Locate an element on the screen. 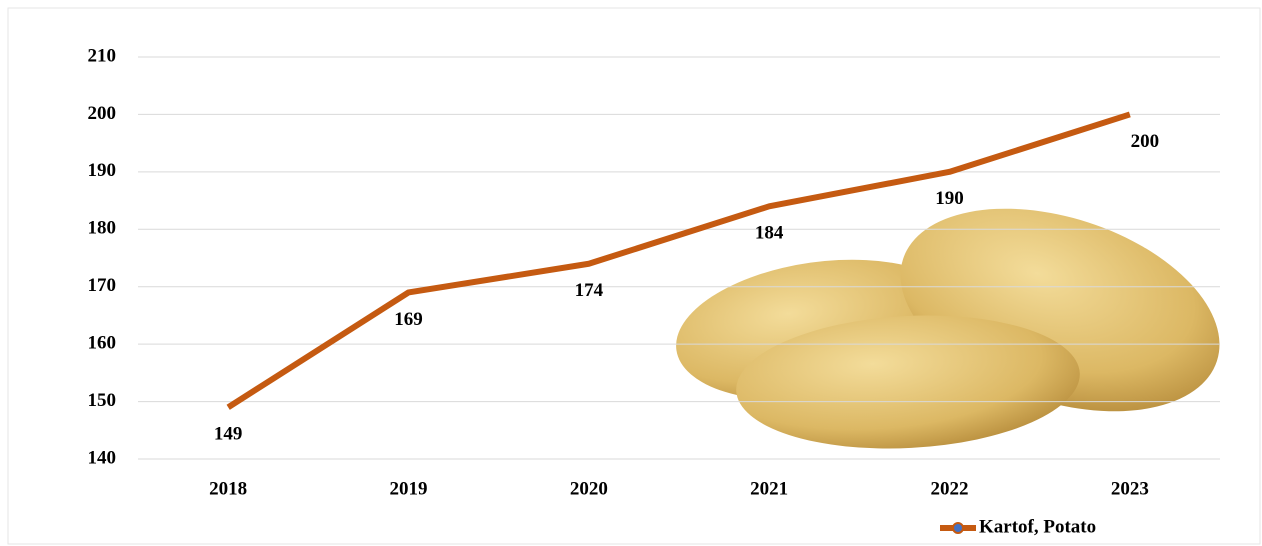  y-tick-label: 210 is located at coordinates (102, 55).